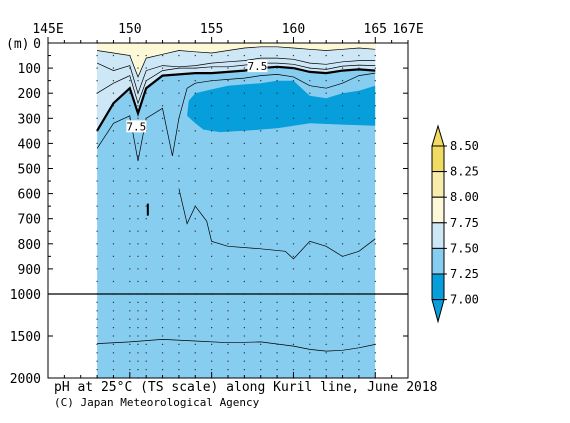  Describe the element at coordinates (438, 210) in the screenshot. I see `colorbar-segment` at that location.